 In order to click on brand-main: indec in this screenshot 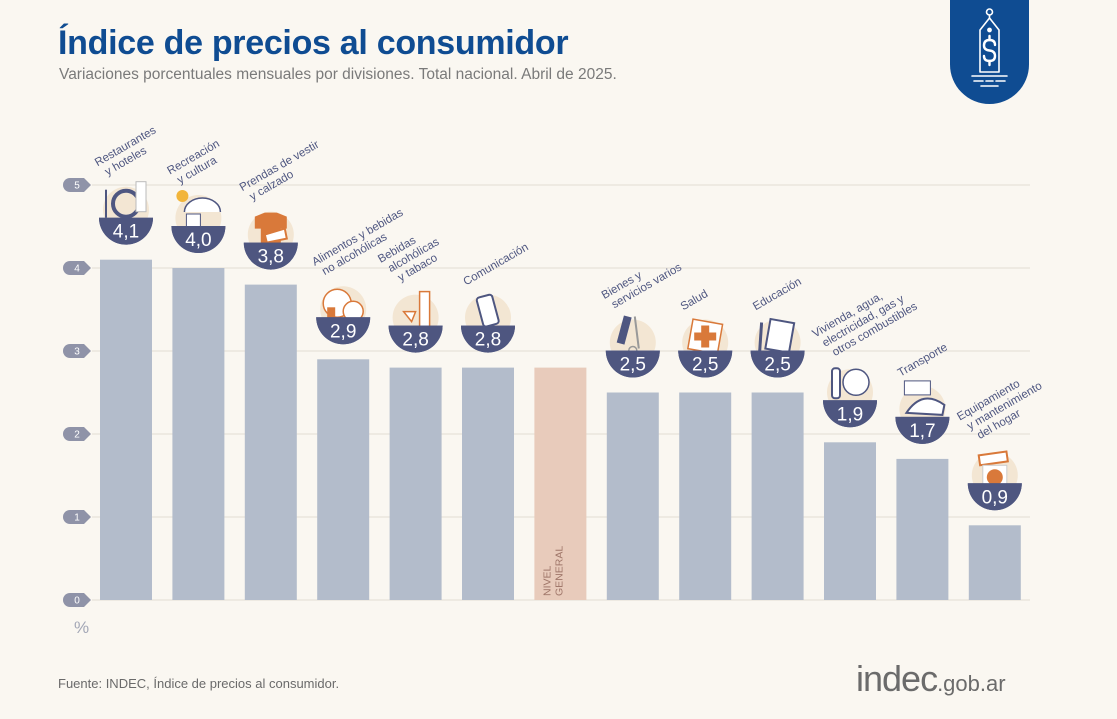, I will do `click(897, 678)`.